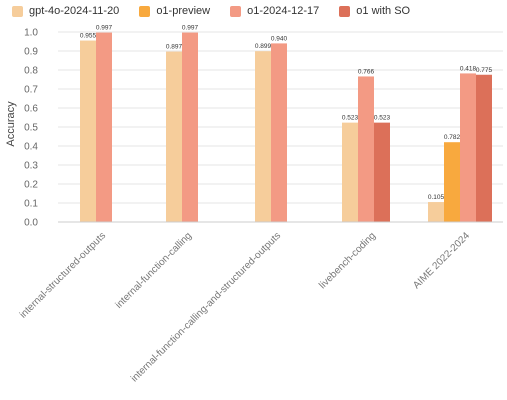 The width and height of the screenshot is (507, 400). Describe the element at coordinates (347, 260) in the screenshot. I see `x-tick-label: livebench-coding` at that location.